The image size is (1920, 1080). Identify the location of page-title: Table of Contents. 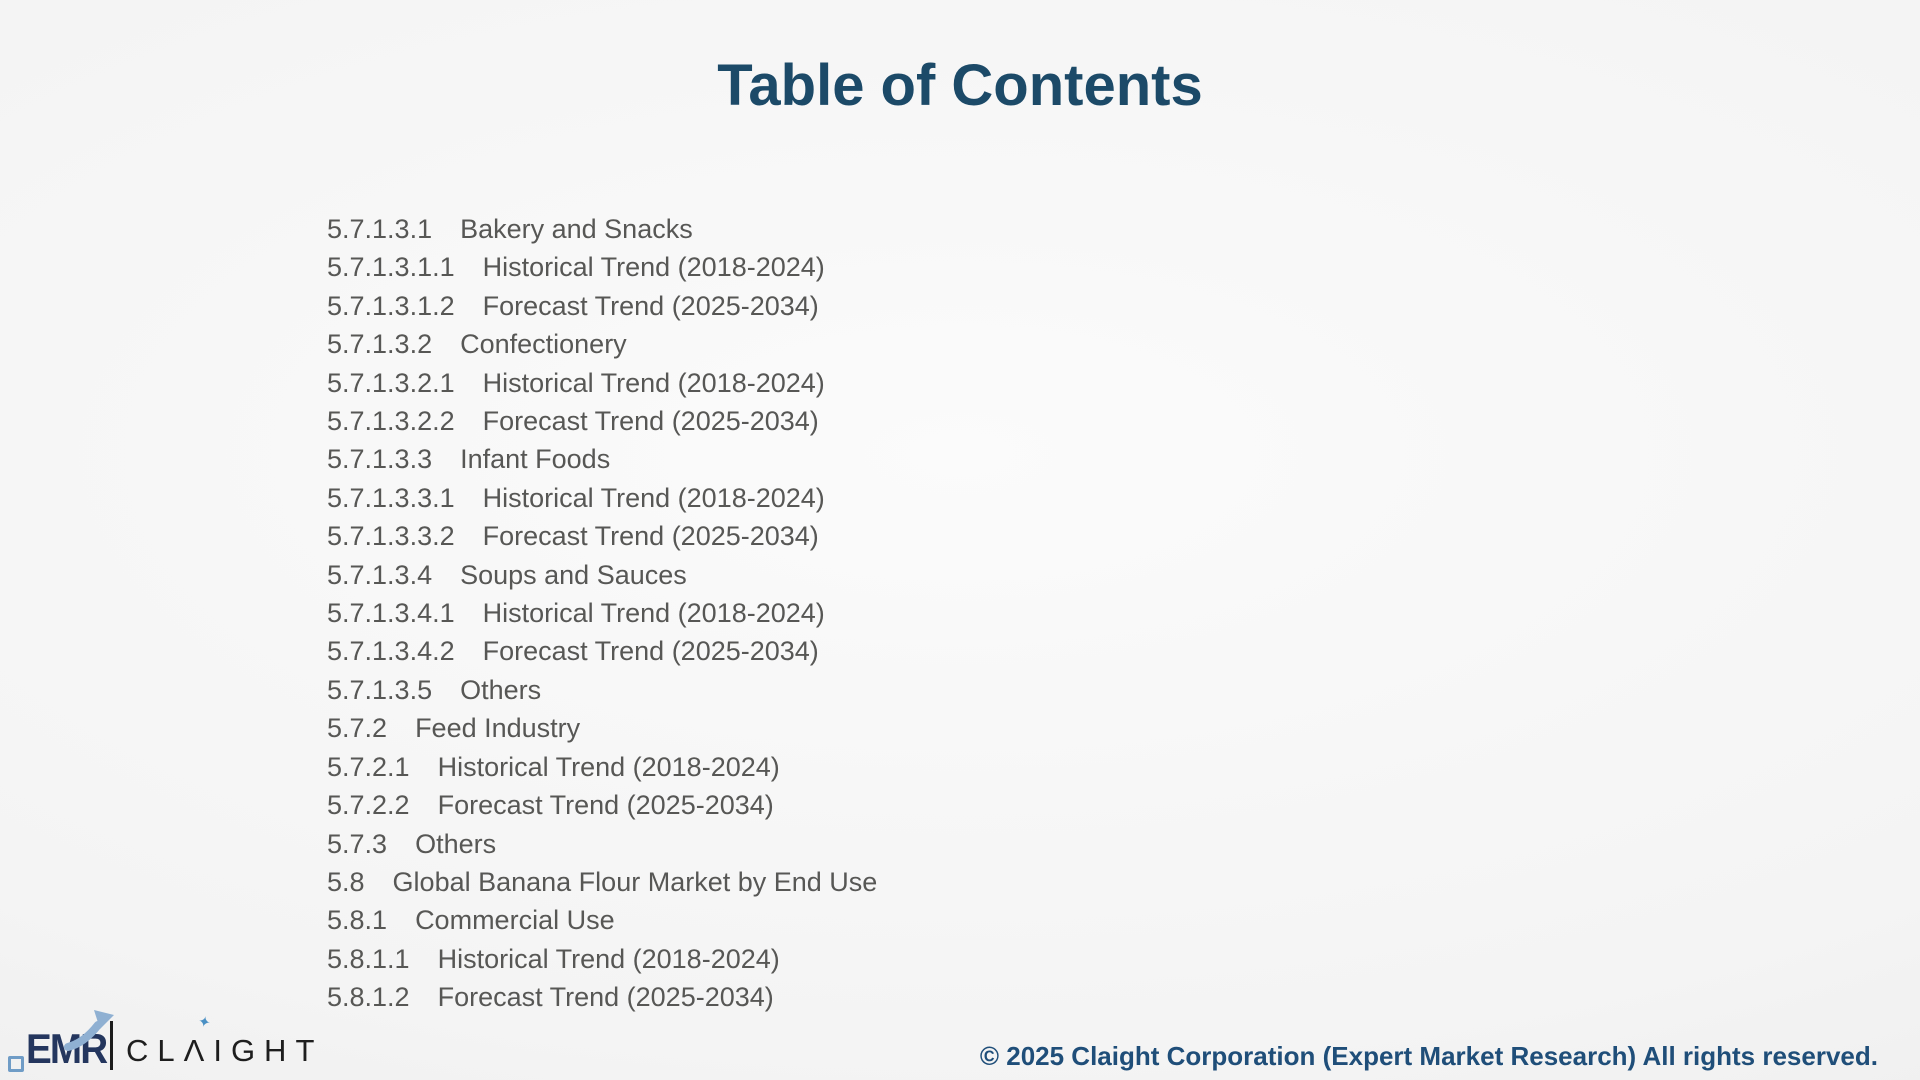
(960, 85).